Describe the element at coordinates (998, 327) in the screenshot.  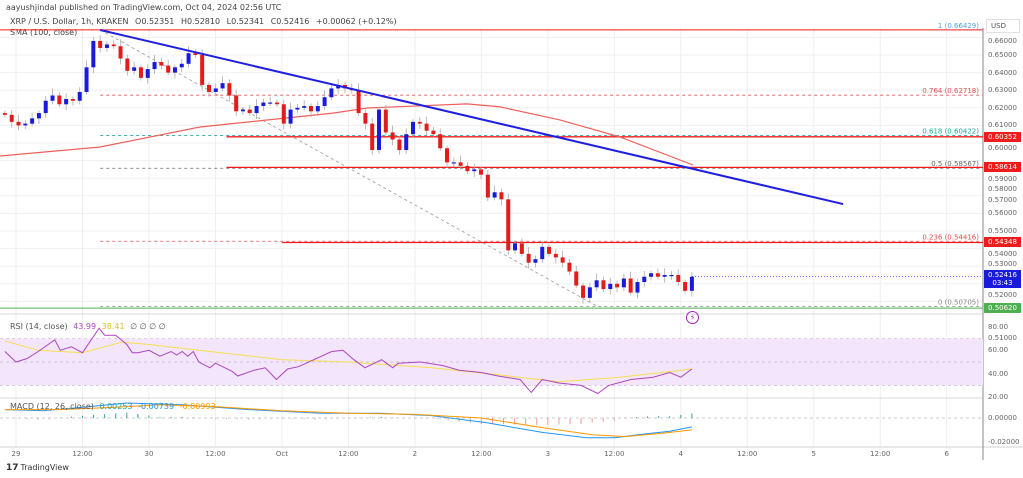
I see `rsi-tick: 80.00` at that location.